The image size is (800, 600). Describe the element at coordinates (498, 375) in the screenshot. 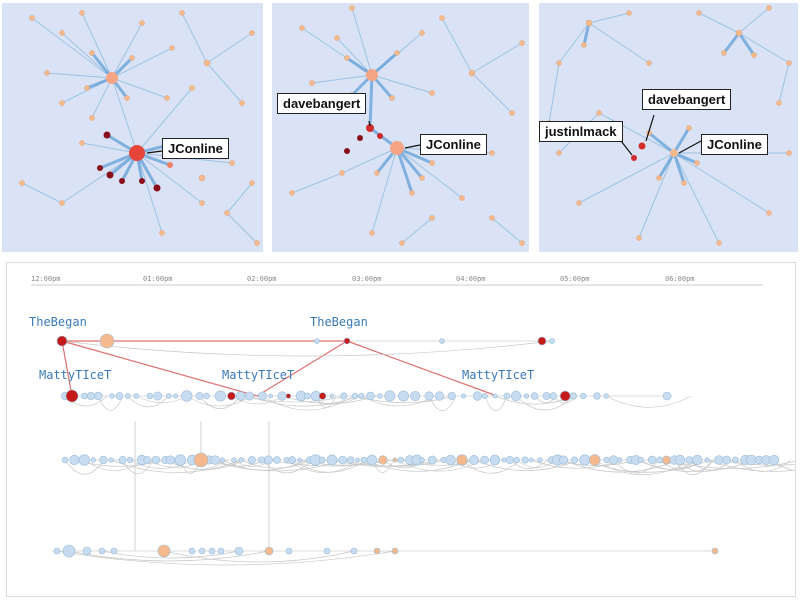

I see `timeline-user-label: MattyTIceT` at that location.